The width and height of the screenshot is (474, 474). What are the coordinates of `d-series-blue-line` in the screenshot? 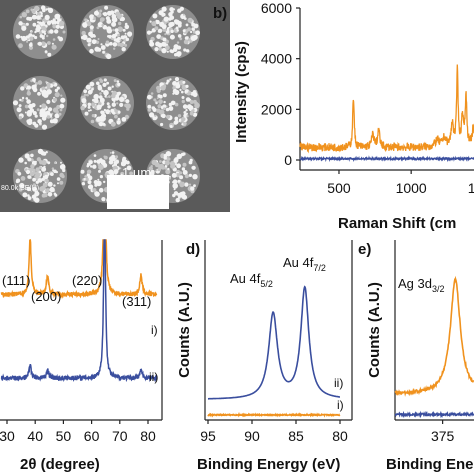 It's located at (274, 342).